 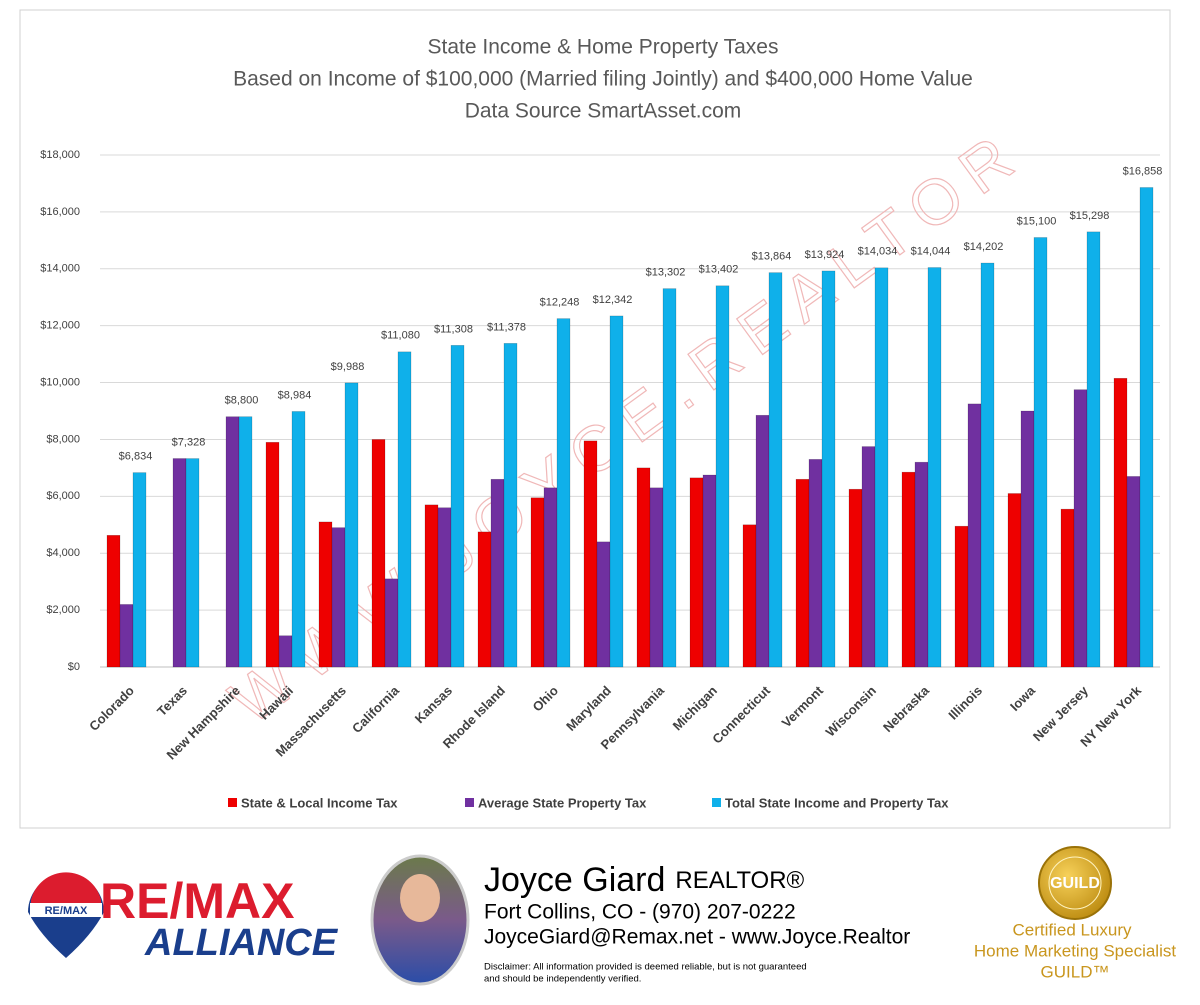 What do you see at coordinates (739, 880) in the screenshot?
I see `agent-title: REALTOR®` at bounding box center [739, 880].